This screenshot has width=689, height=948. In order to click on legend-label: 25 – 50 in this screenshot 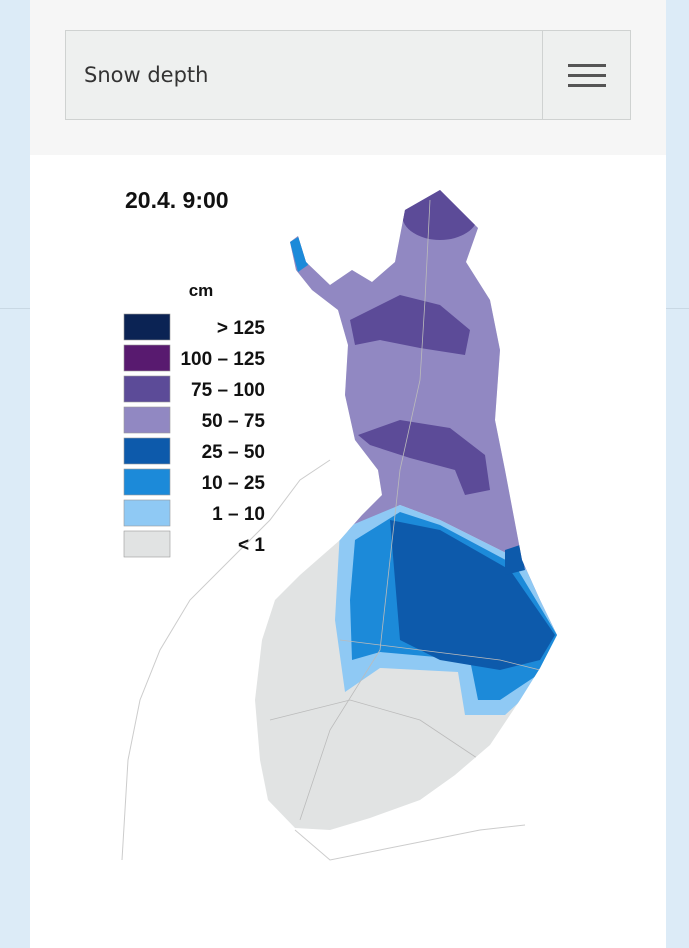, I will do `click(233, 452)`.